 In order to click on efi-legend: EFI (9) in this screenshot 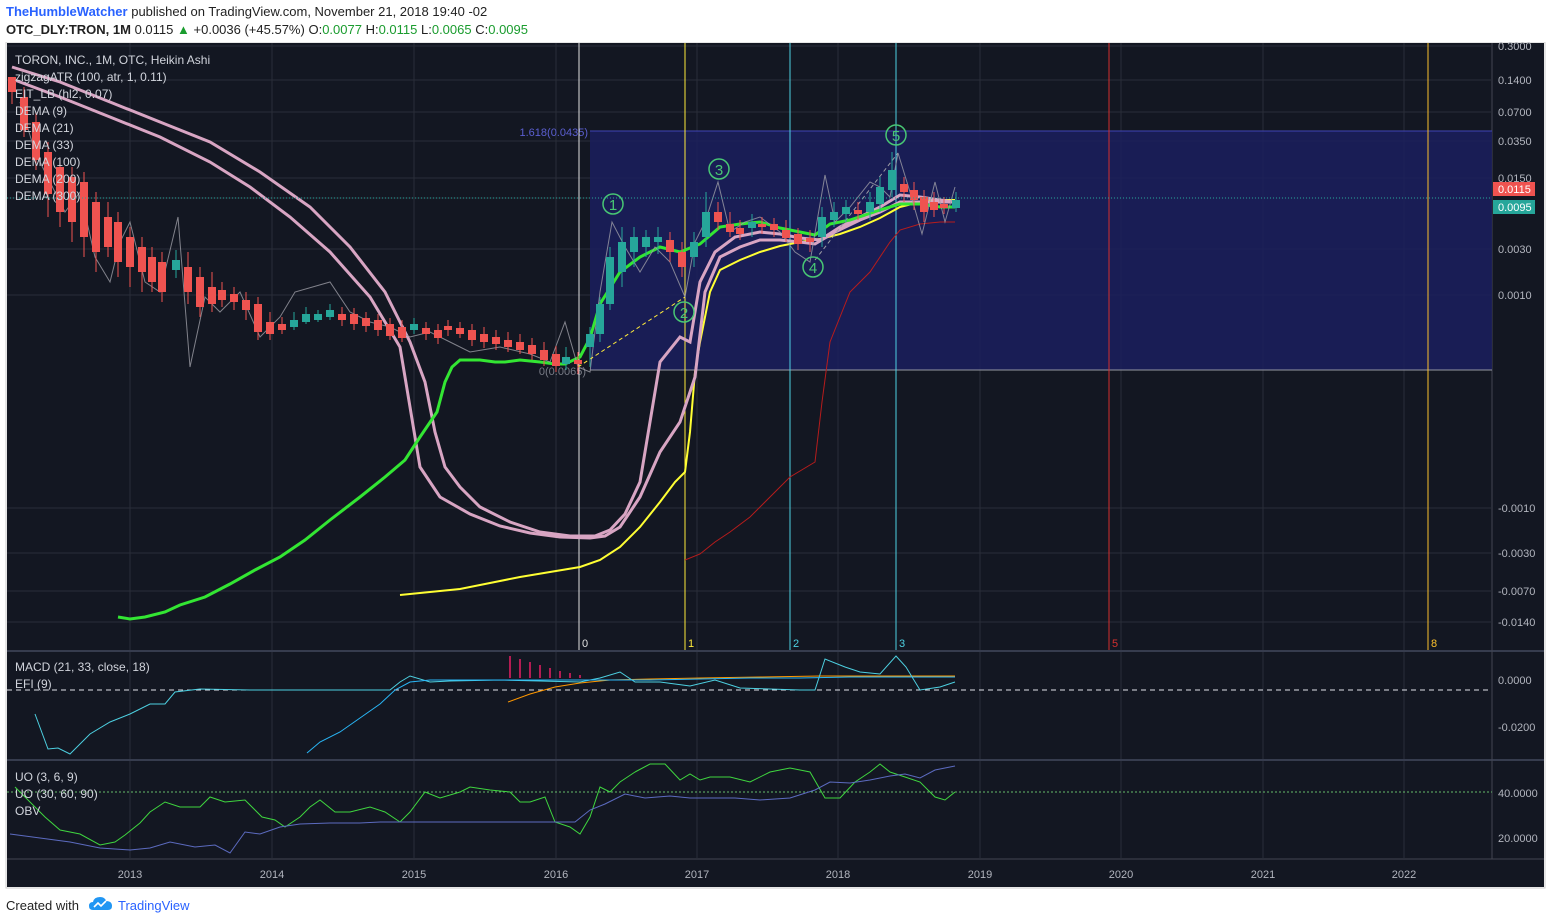, I will do `click(33, 684)`.